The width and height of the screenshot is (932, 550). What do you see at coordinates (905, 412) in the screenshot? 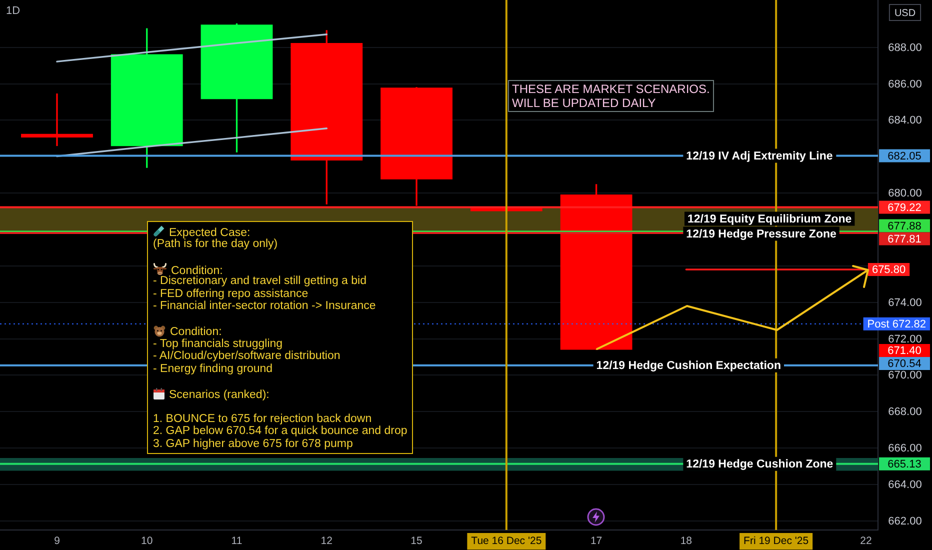
I see `y-tick-label: 668.00` at bounding box center [905, 412].